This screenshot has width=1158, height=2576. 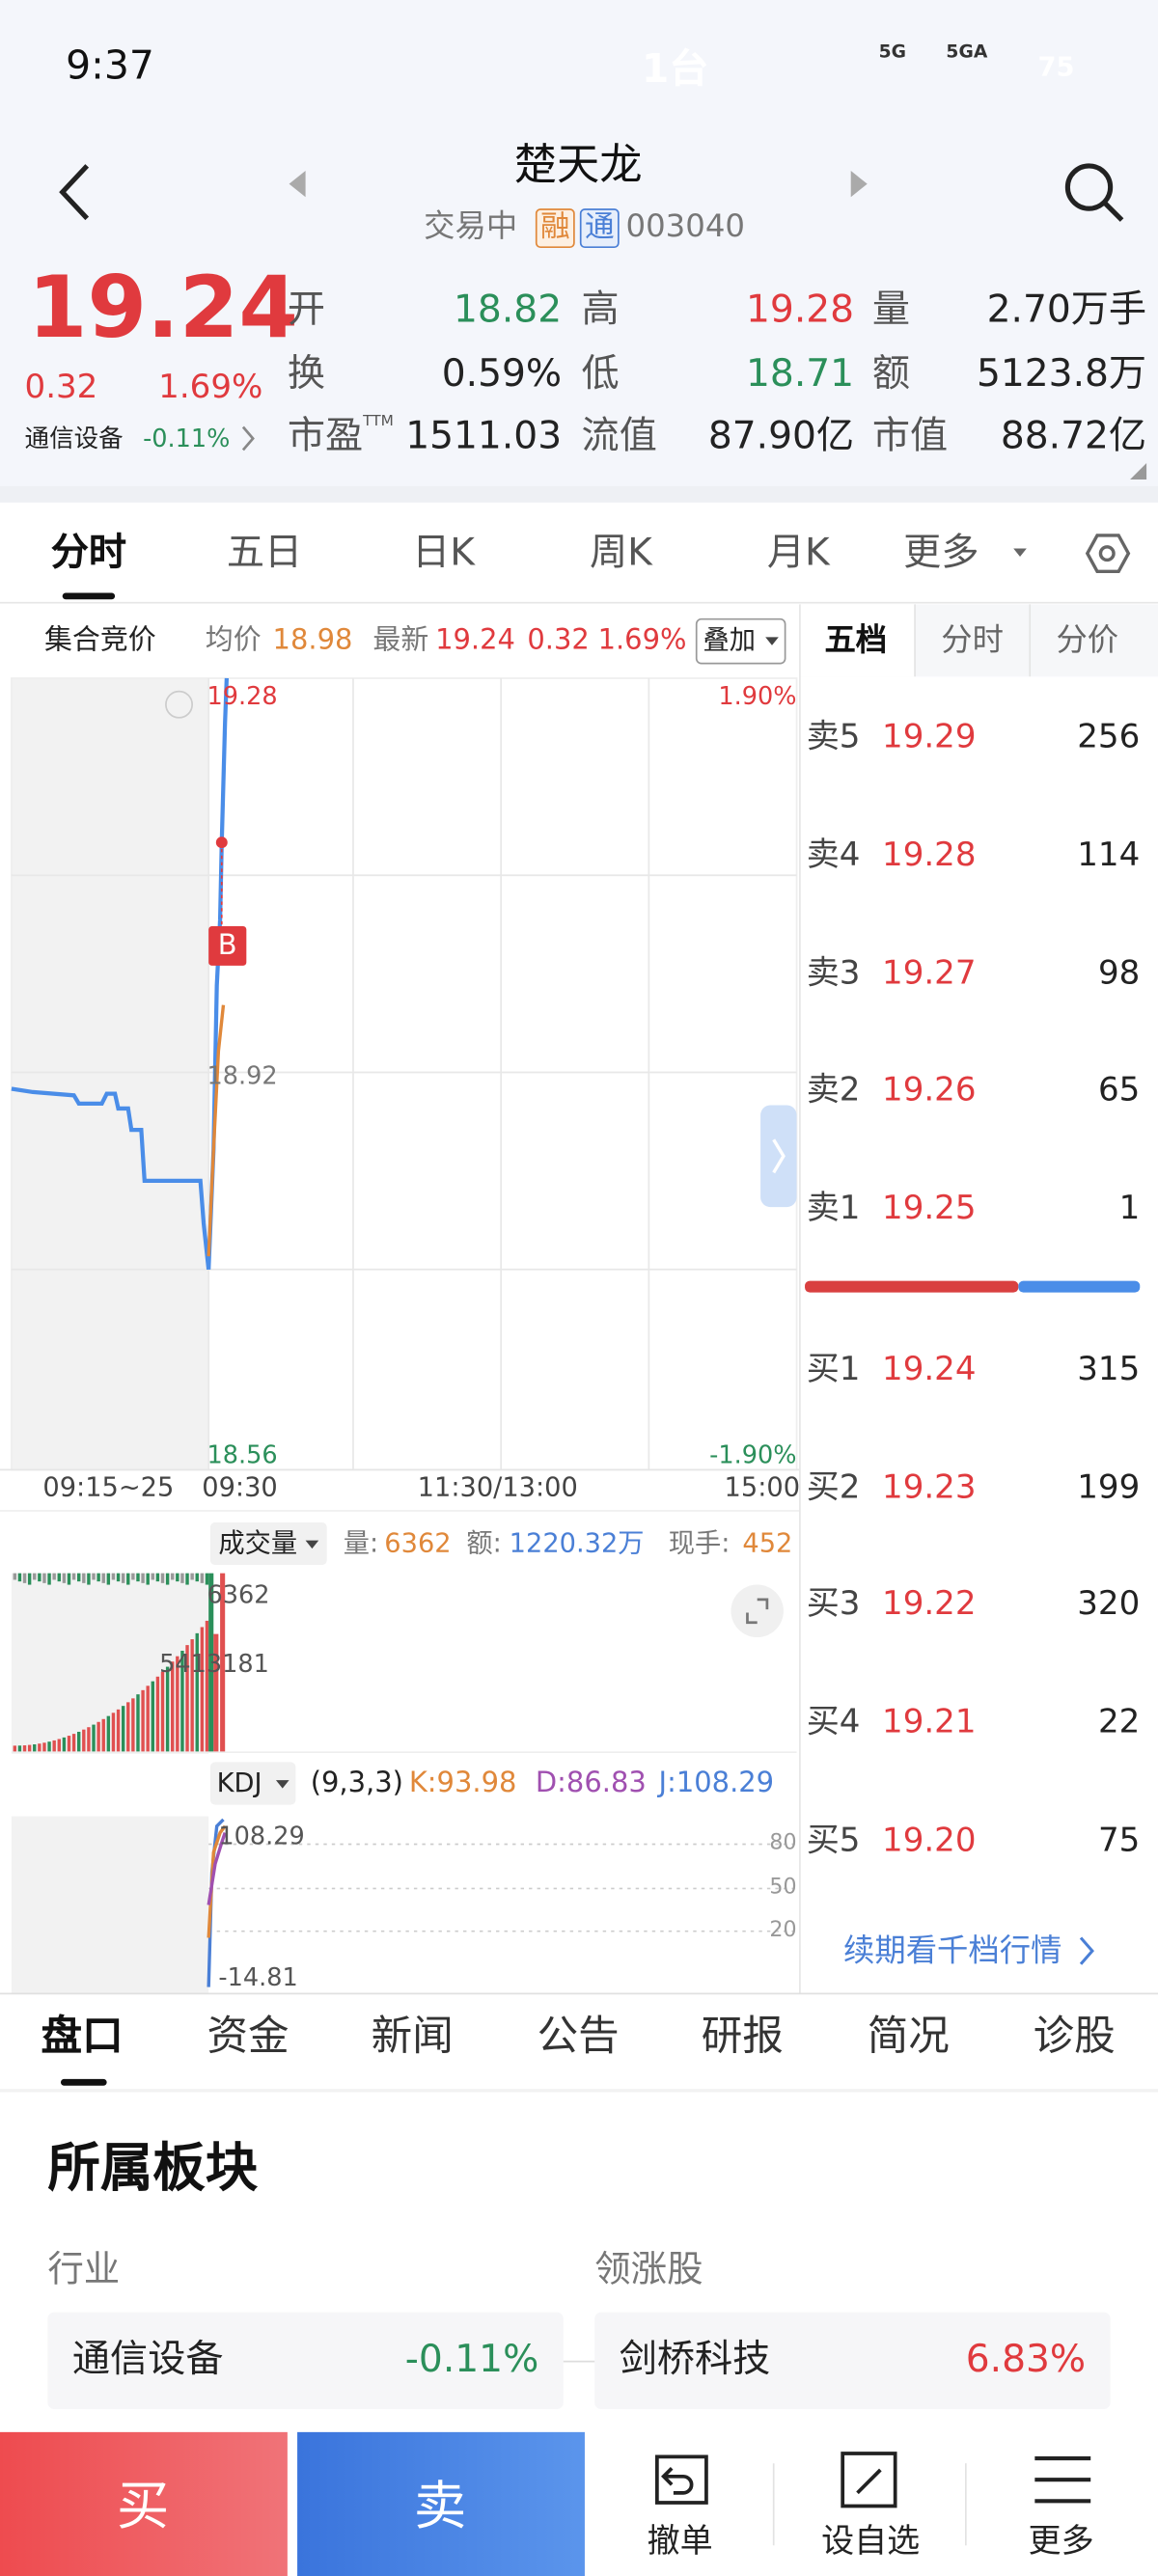 I want to click on leader-name: 剑桥科技, so click(x=695, y=2360).